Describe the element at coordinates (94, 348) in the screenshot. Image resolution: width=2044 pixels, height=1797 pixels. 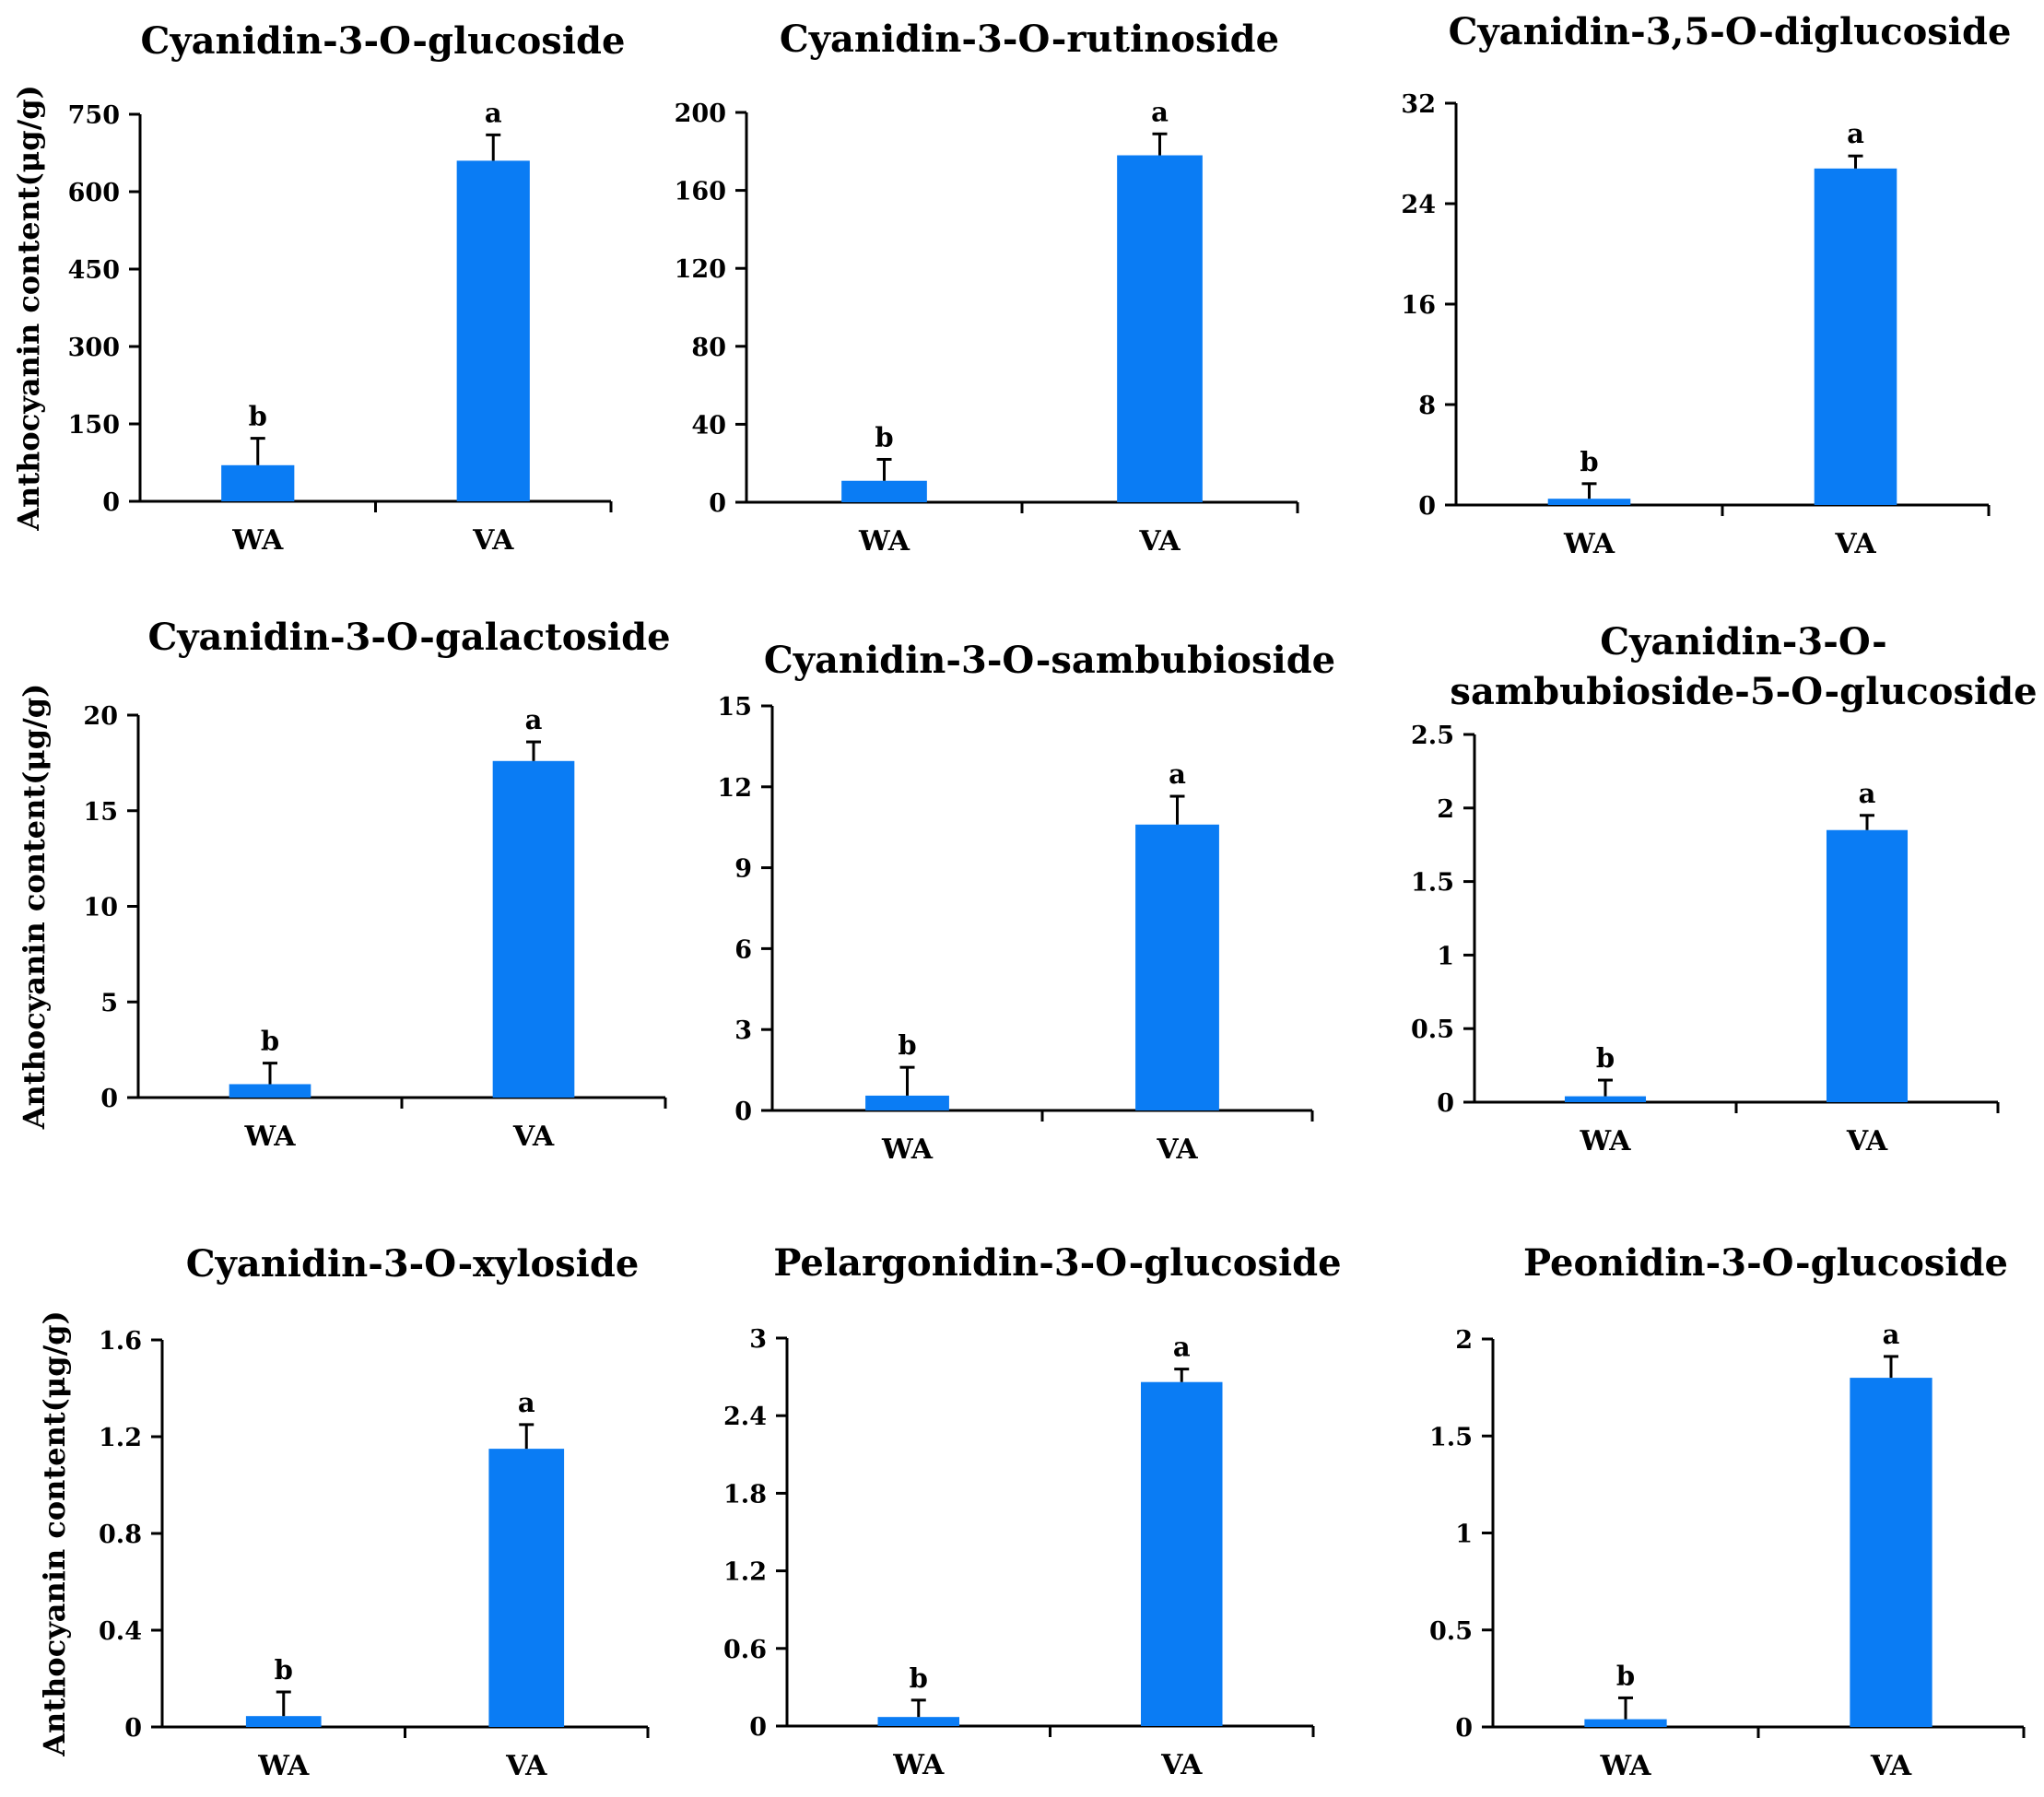
I see `y-tick-label: 300` at that location.